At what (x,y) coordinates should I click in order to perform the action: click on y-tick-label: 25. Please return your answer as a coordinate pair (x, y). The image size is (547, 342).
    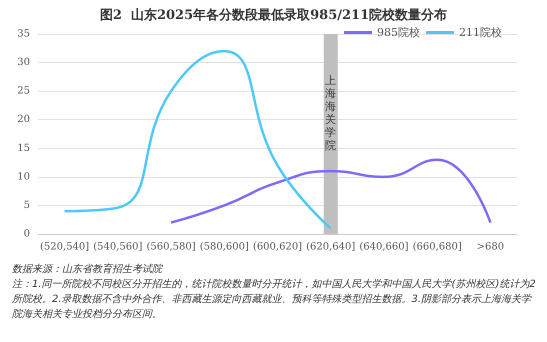
    Looking at the image, I should click on (23, 91).